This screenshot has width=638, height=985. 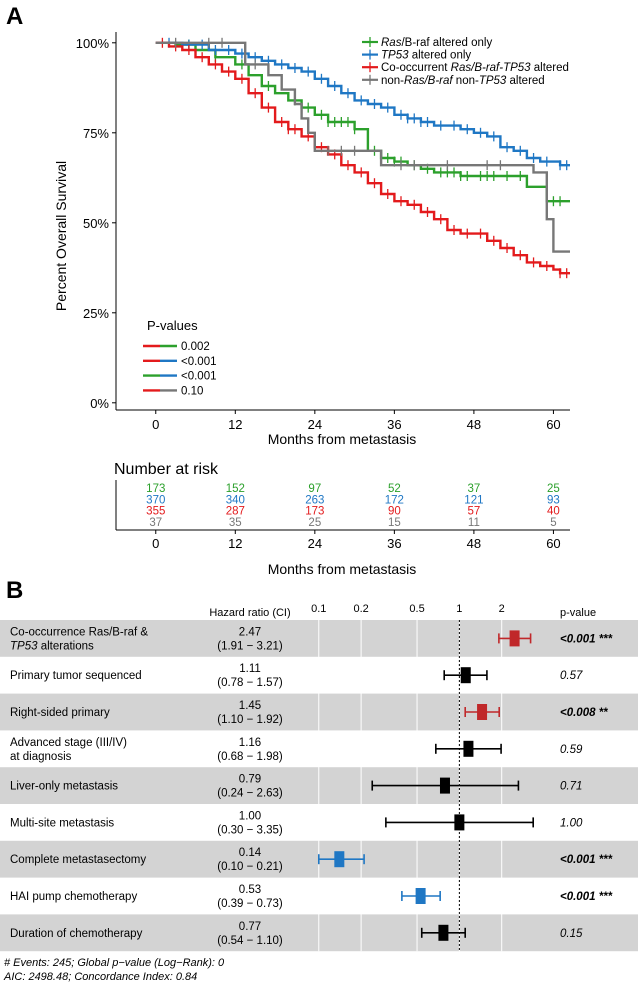 What do you see at coordinates (250, 632) in the screenshot?
I see `forest-hr-value: 2.47` at bounding box center [250, 632].